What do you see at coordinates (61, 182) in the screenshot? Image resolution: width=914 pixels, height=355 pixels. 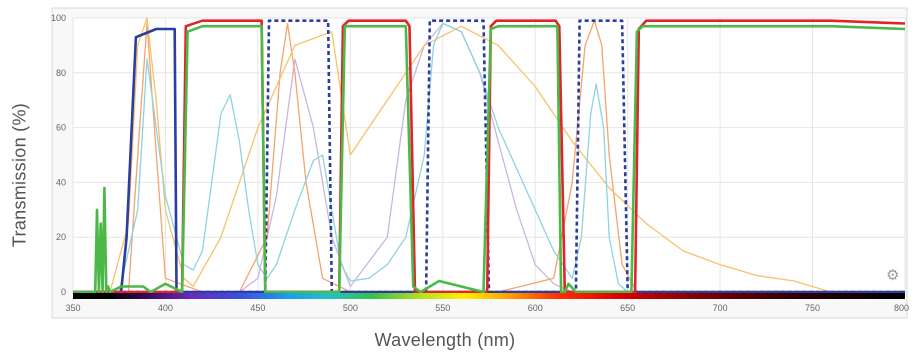 I see `y-tick-label: 40` at bounding box center [61, 182].